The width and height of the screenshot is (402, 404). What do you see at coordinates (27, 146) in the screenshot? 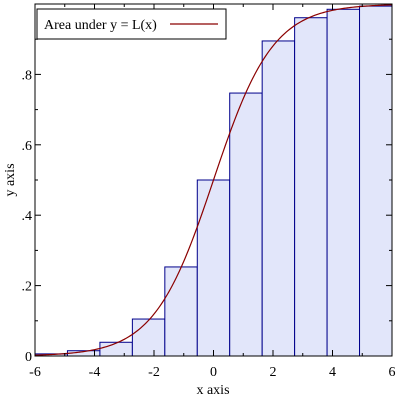
I see `y-tick-label: .6` at bounding box center [27, 146].